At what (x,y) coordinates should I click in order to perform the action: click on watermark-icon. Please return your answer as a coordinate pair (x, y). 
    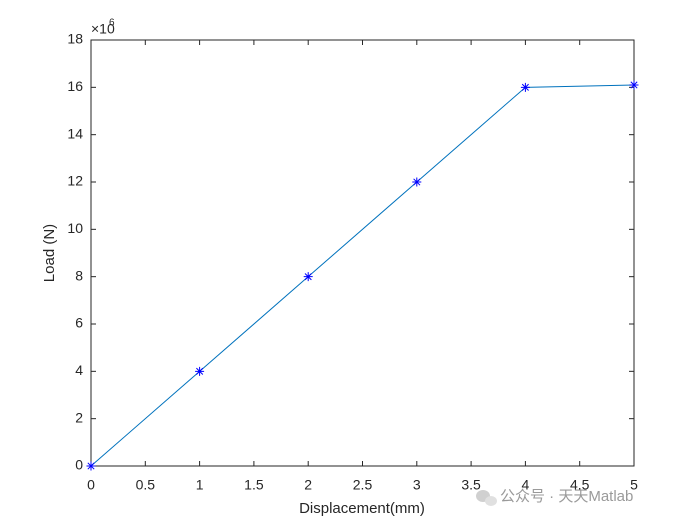
    Looking at the image, I should click on (486, 498).